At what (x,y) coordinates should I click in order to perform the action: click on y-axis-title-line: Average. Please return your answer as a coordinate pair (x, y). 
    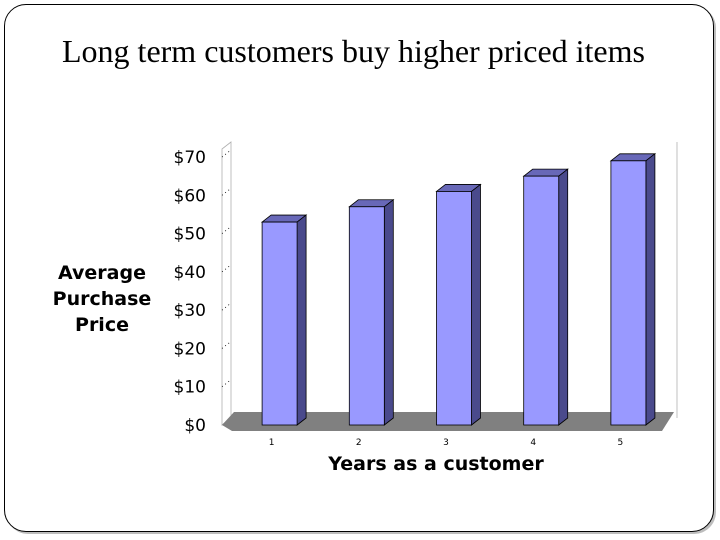
    Looking at the image, I should click on (102, 273).